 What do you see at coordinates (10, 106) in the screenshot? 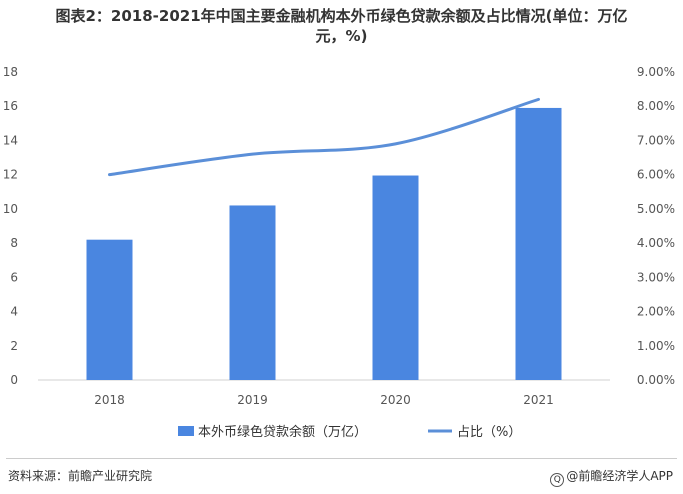
I see `left-axis-tick-label: 16` at bounding box center [10, 106].